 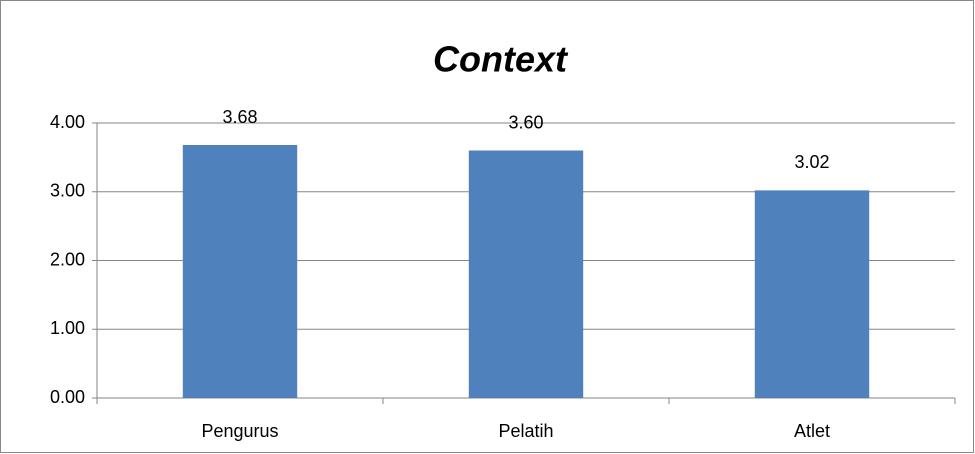 I want to click on y-tick-label: 4.00, so click(x=67, y=122).